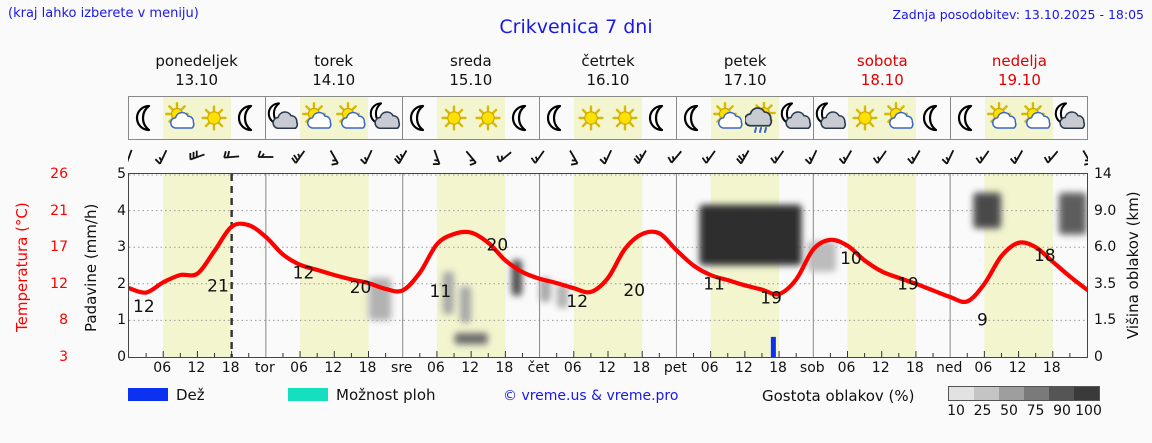  What do you see at coordinates (1009, 411) in the screenshot?
I see `cloud-density-tick-label: 50` at bounding box center [1009, 411].